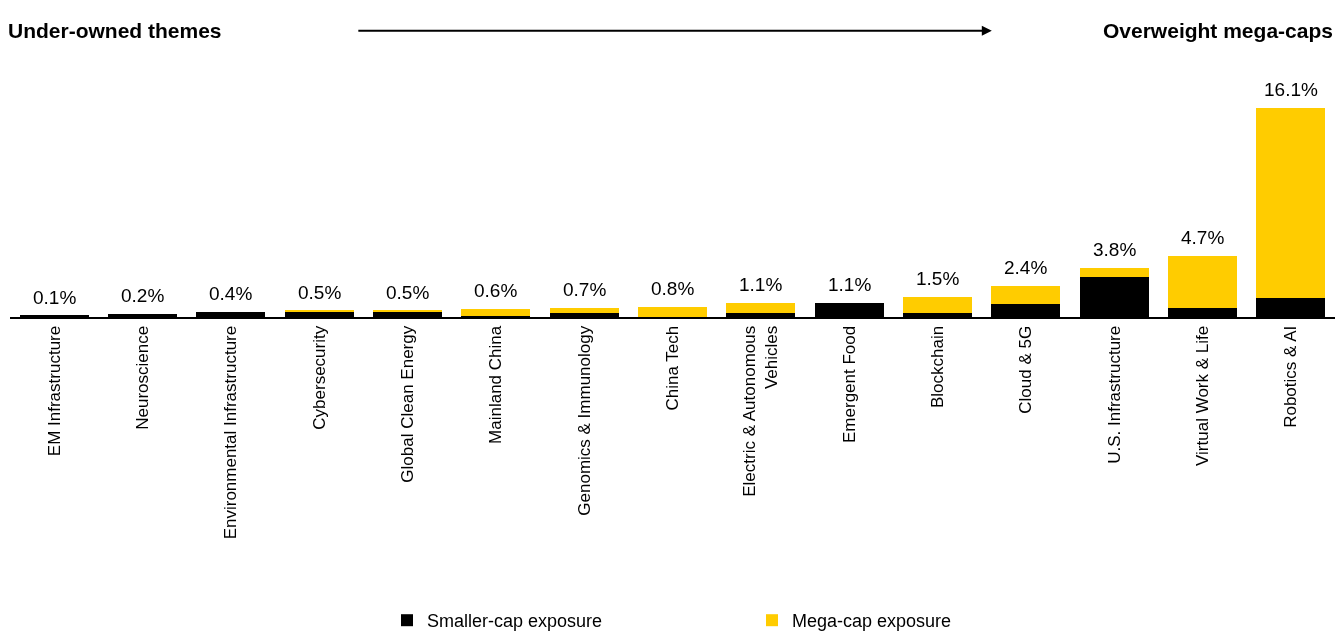 This screenshot has width=1337, height=639. Describe the element at coordinates (496, 384) in the screenshot. I see `x-tick-label: Mainland China` at that location.